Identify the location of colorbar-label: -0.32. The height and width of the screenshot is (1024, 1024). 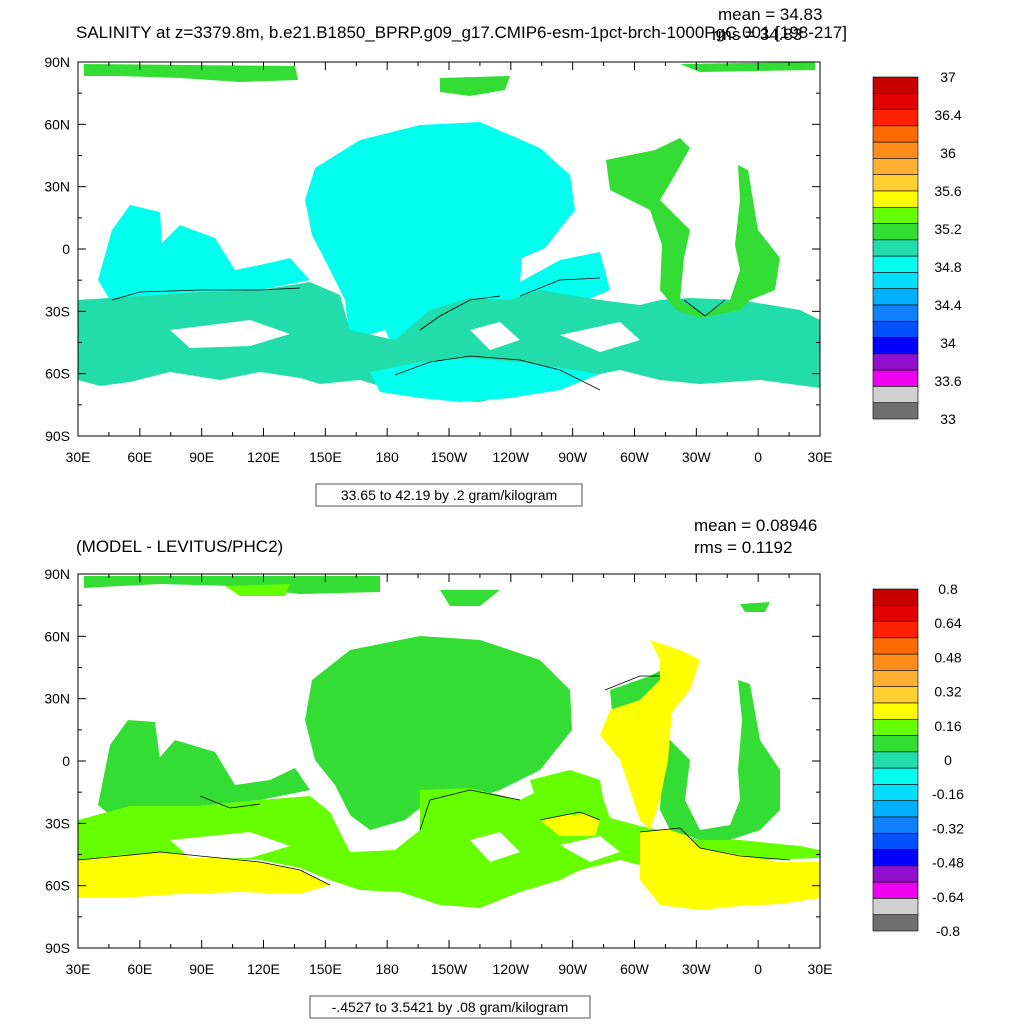
(948, 828).